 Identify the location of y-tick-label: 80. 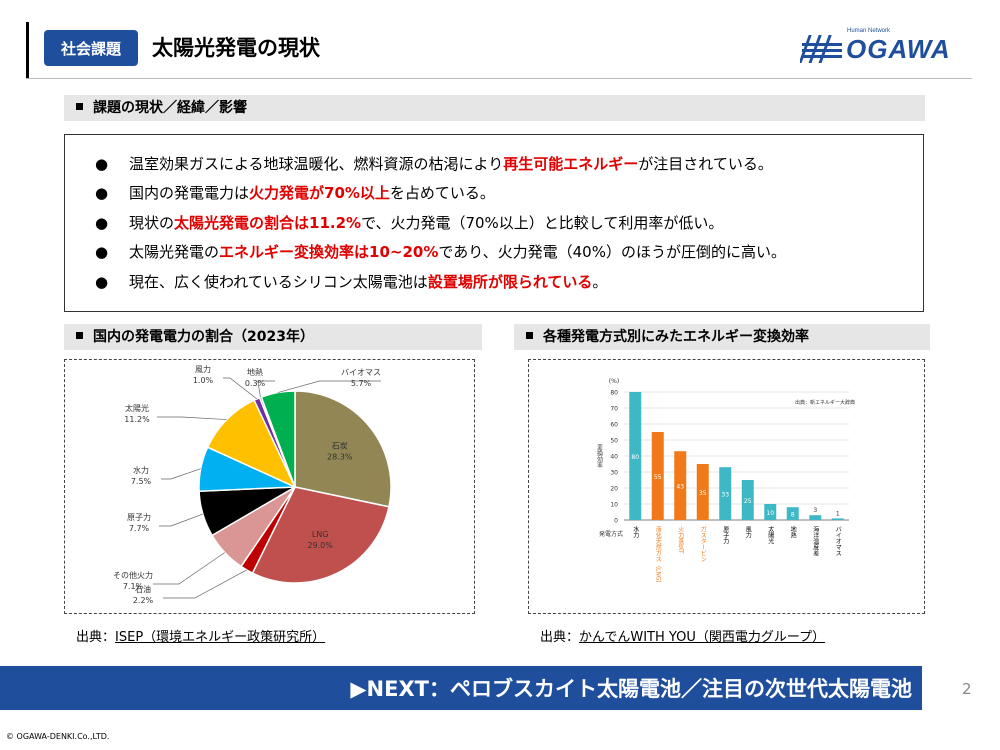
(614, 393).